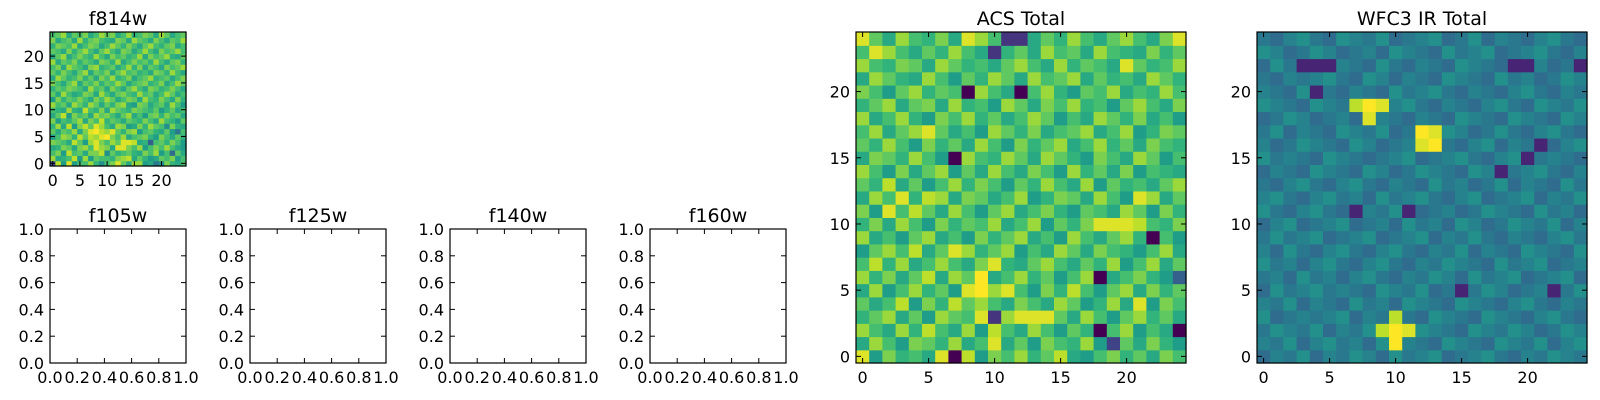  What do you see at coordinates (1246, 356) in the screenshot?
I see `y-tick-label: 0` at bounding box center [1246, 356].